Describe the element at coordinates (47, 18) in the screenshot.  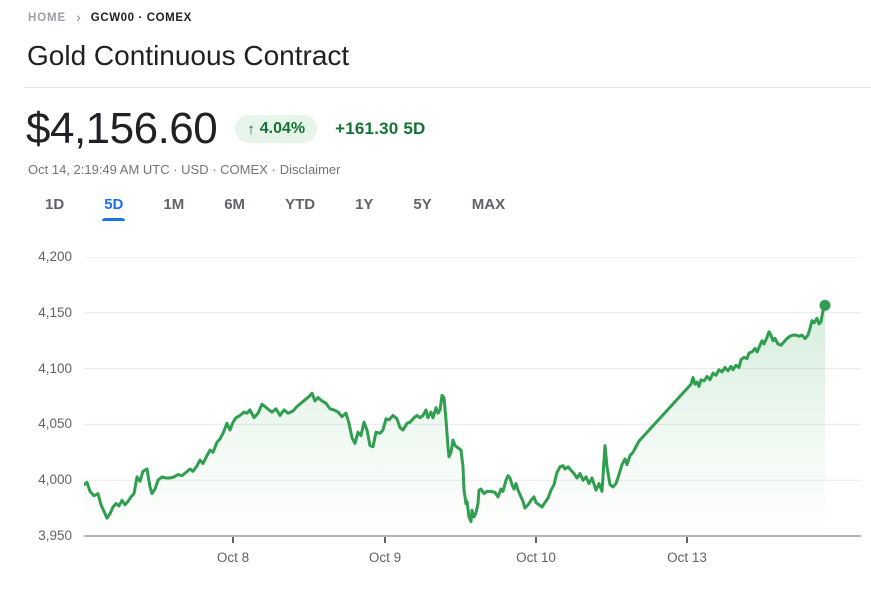
I see `breadcrumb-home-link: HOME` at that location.